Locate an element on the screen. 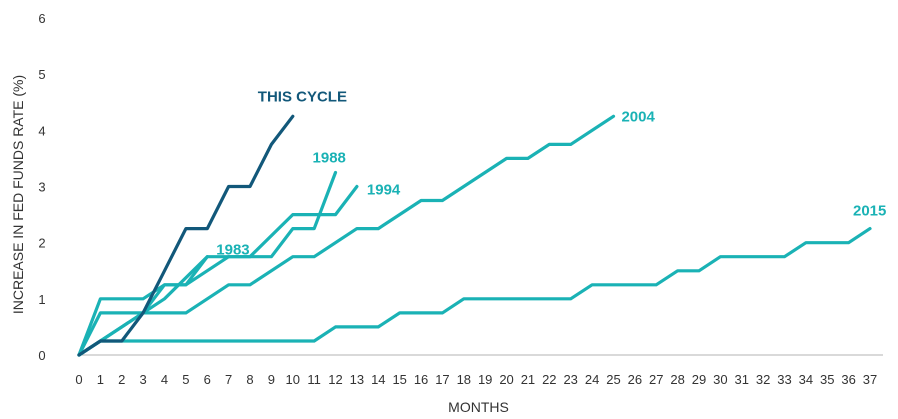 Image resolution: width=898 pixels, height=419 pixels. x-tick-label: 19 is located at coordinates (485, 379).